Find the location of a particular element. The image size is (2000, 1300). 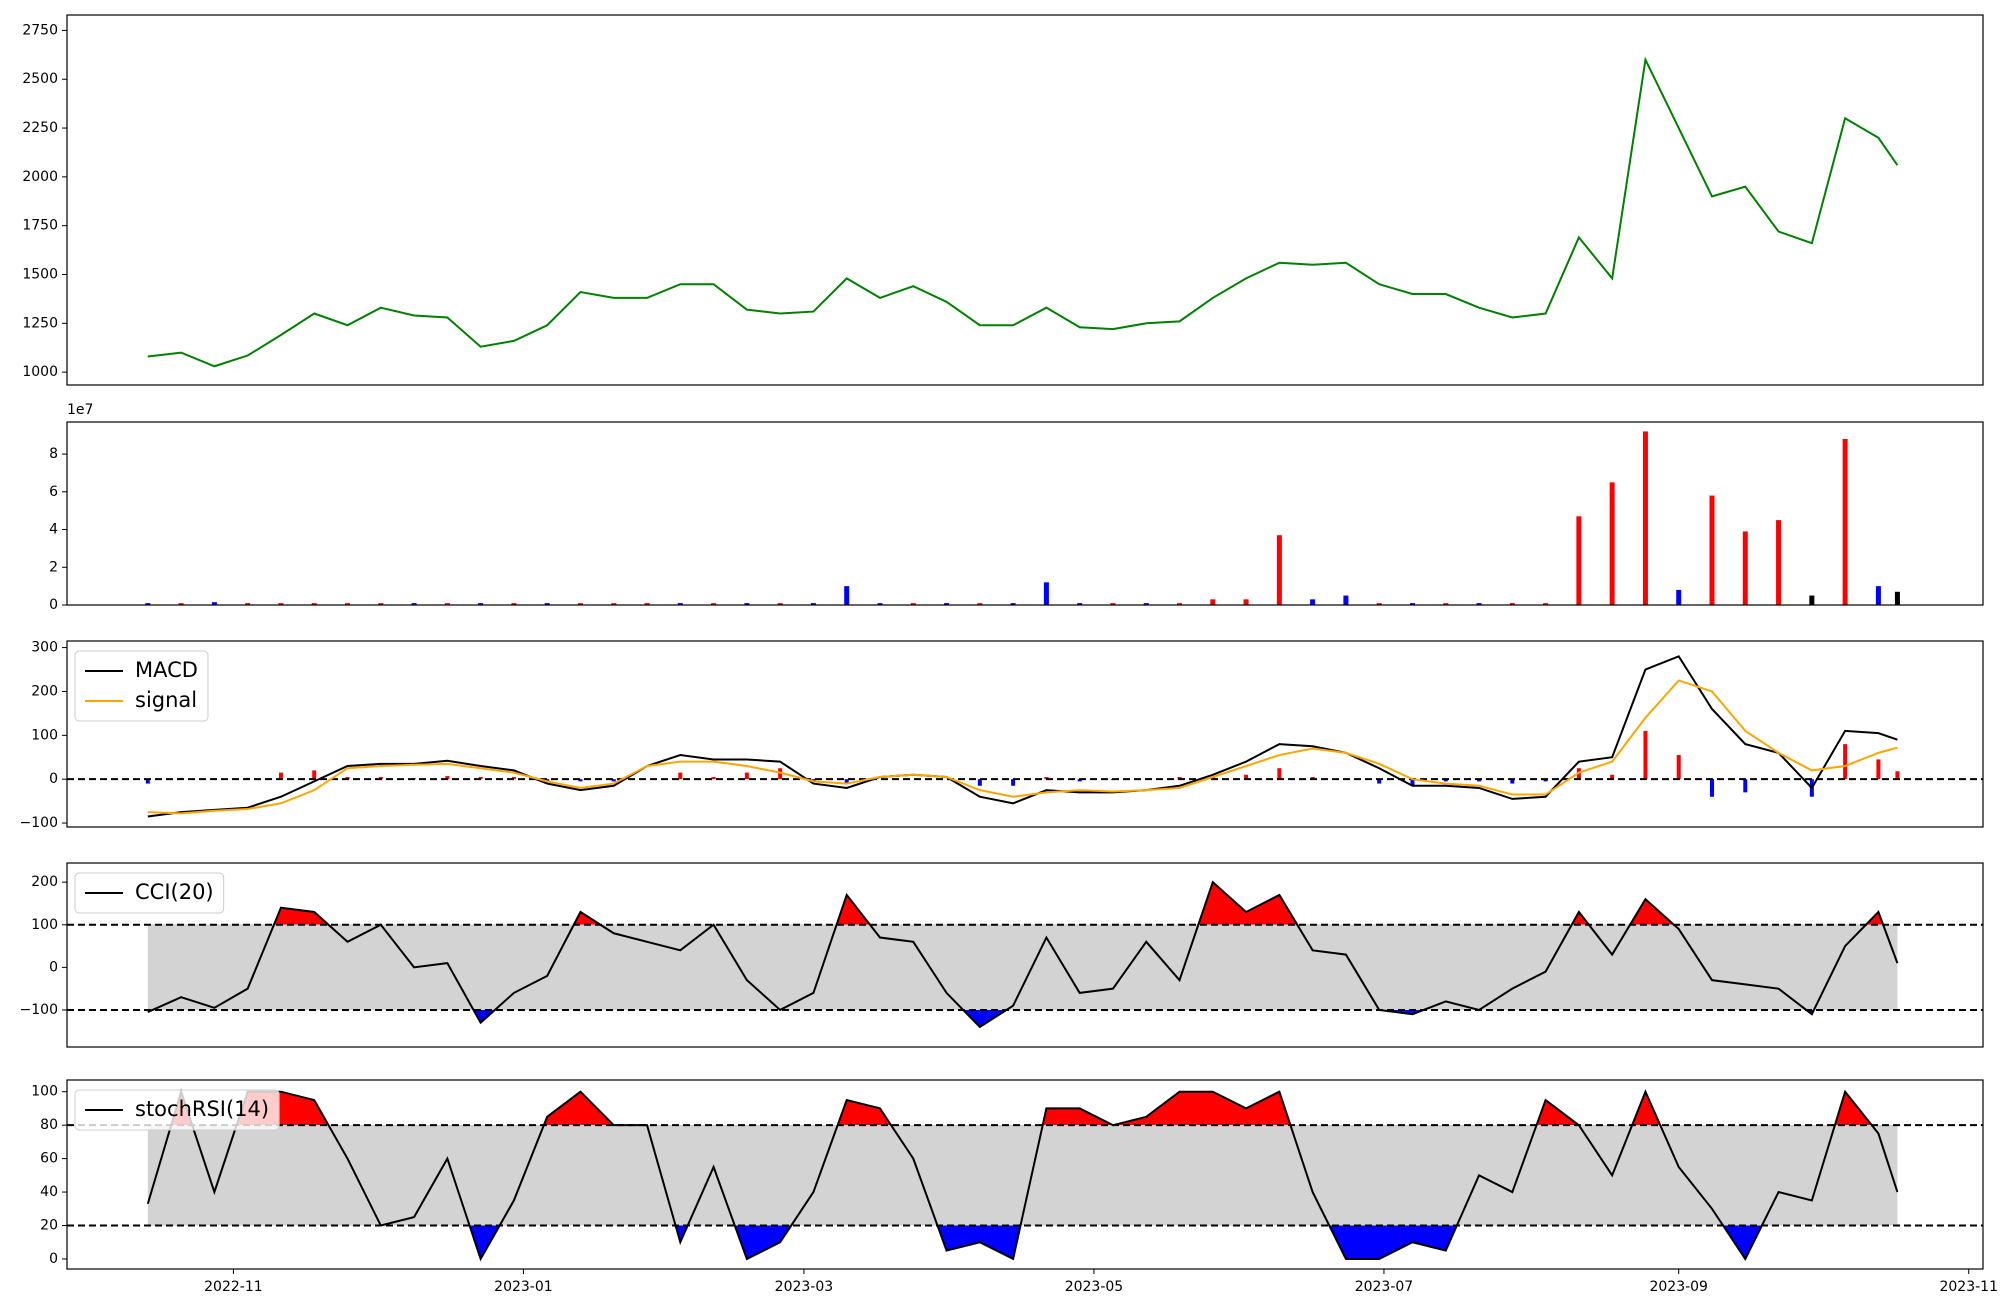

y-tick-label: 20 is located at coordinates (49, 1226).